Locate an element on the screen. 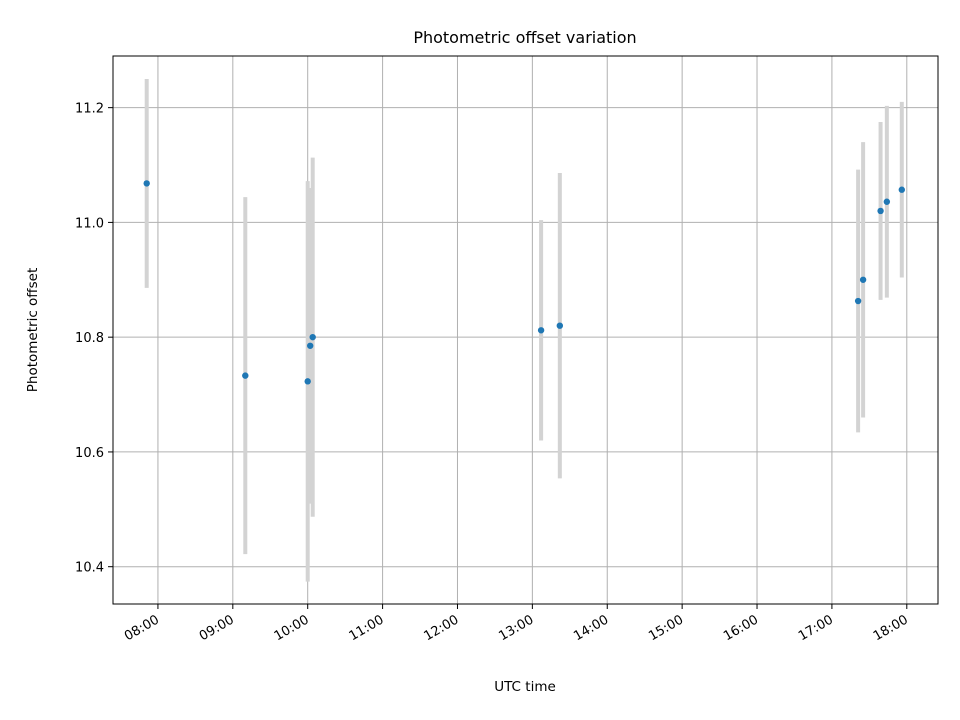 The height and width of the screenshot is (720, 960). x-axis-label: UTC time is located at coordinates (525, 687).